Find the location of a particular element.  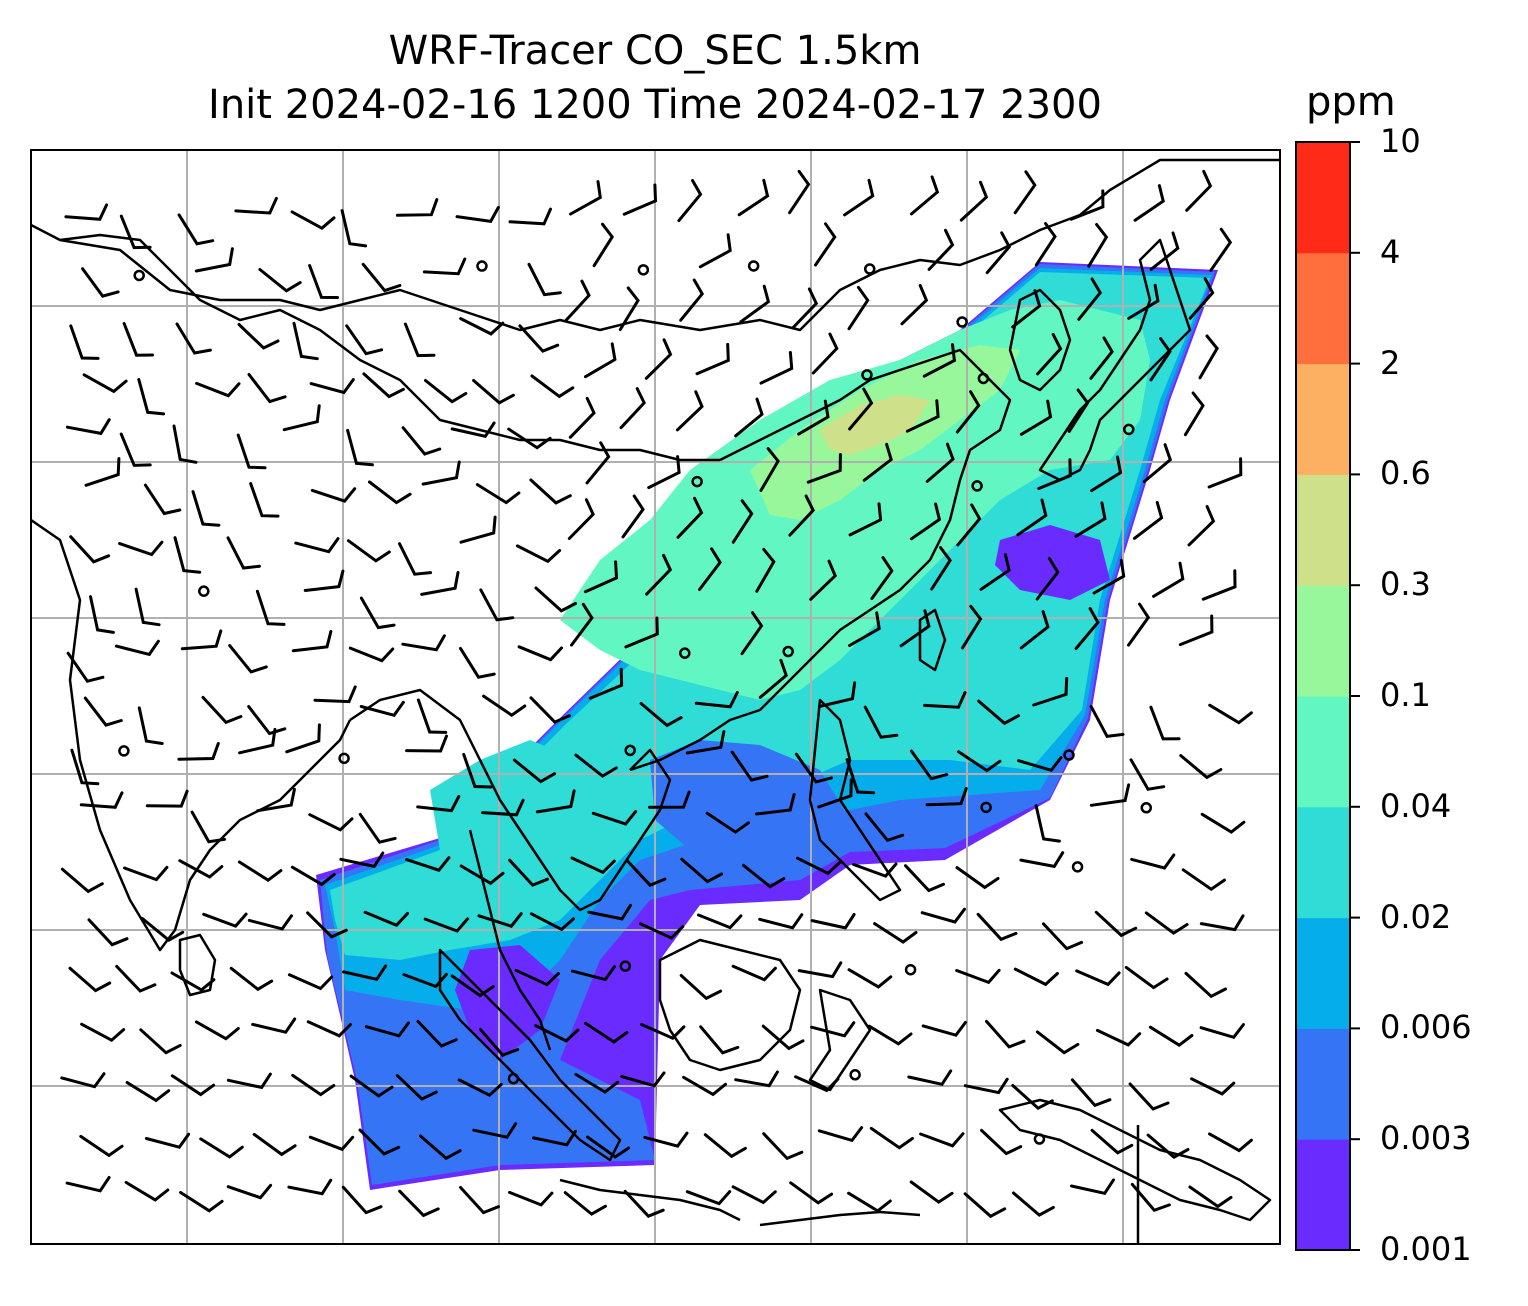

borneo is located at coordinates (730, 1005).